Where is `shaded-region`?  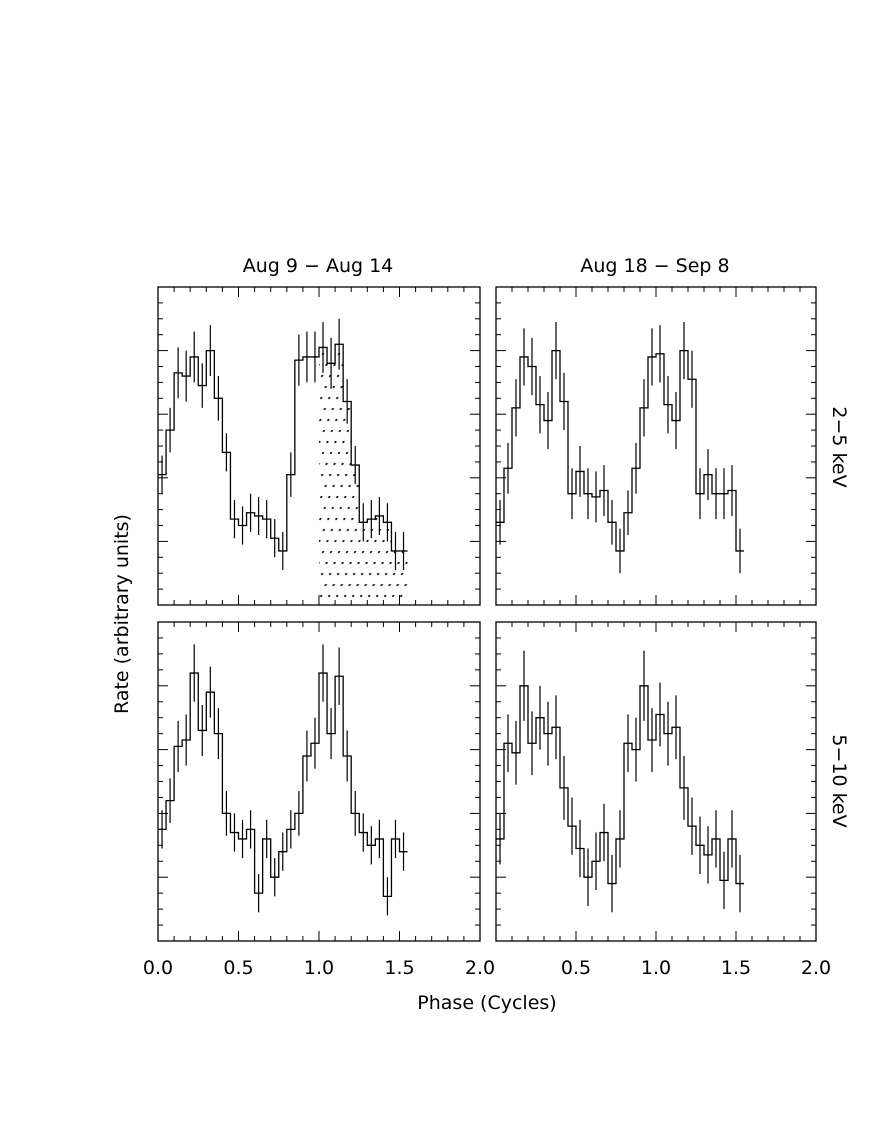 shaded-region is located at coordinates (363, 474).